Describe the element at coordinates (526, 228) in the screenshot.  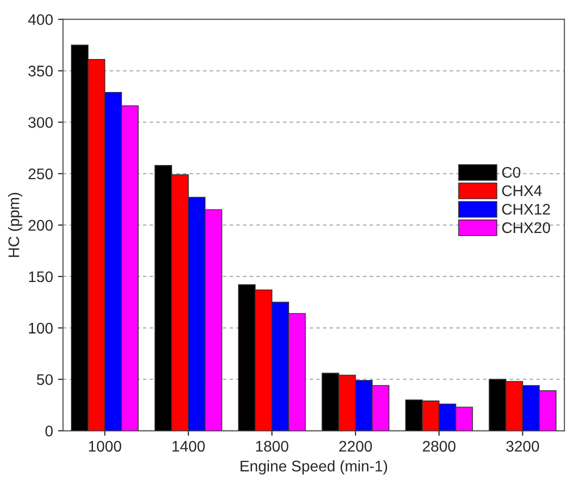
I see `legend-label: CHX20` at that location.